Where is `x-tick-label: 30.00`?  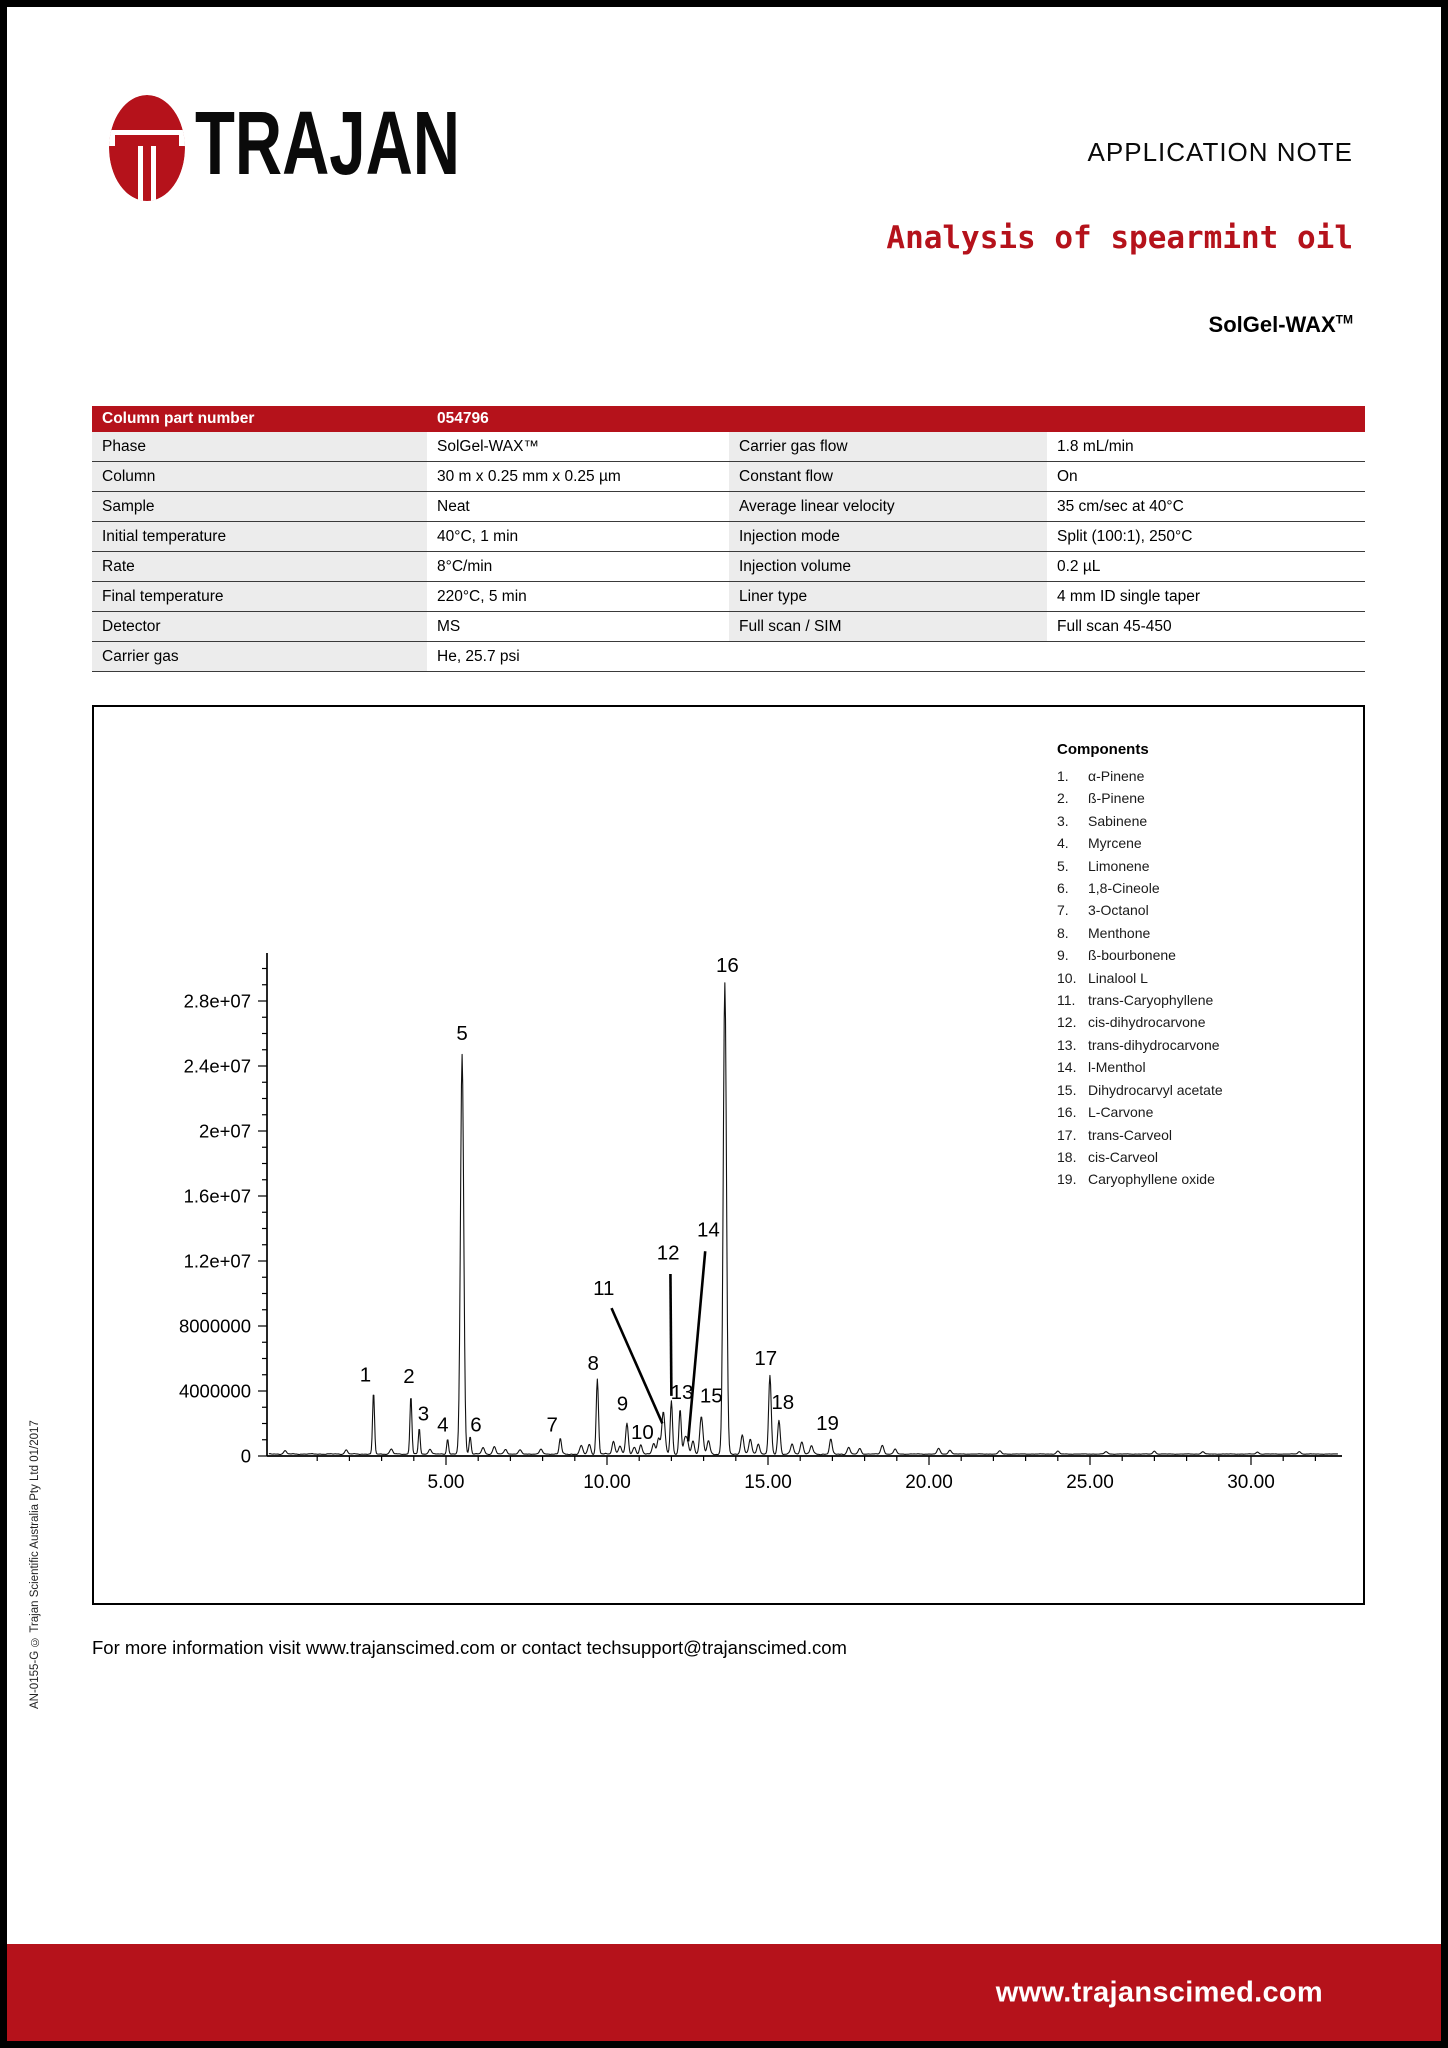
x-tick-label: 30.00 is located at coordinates (1251, 1482).